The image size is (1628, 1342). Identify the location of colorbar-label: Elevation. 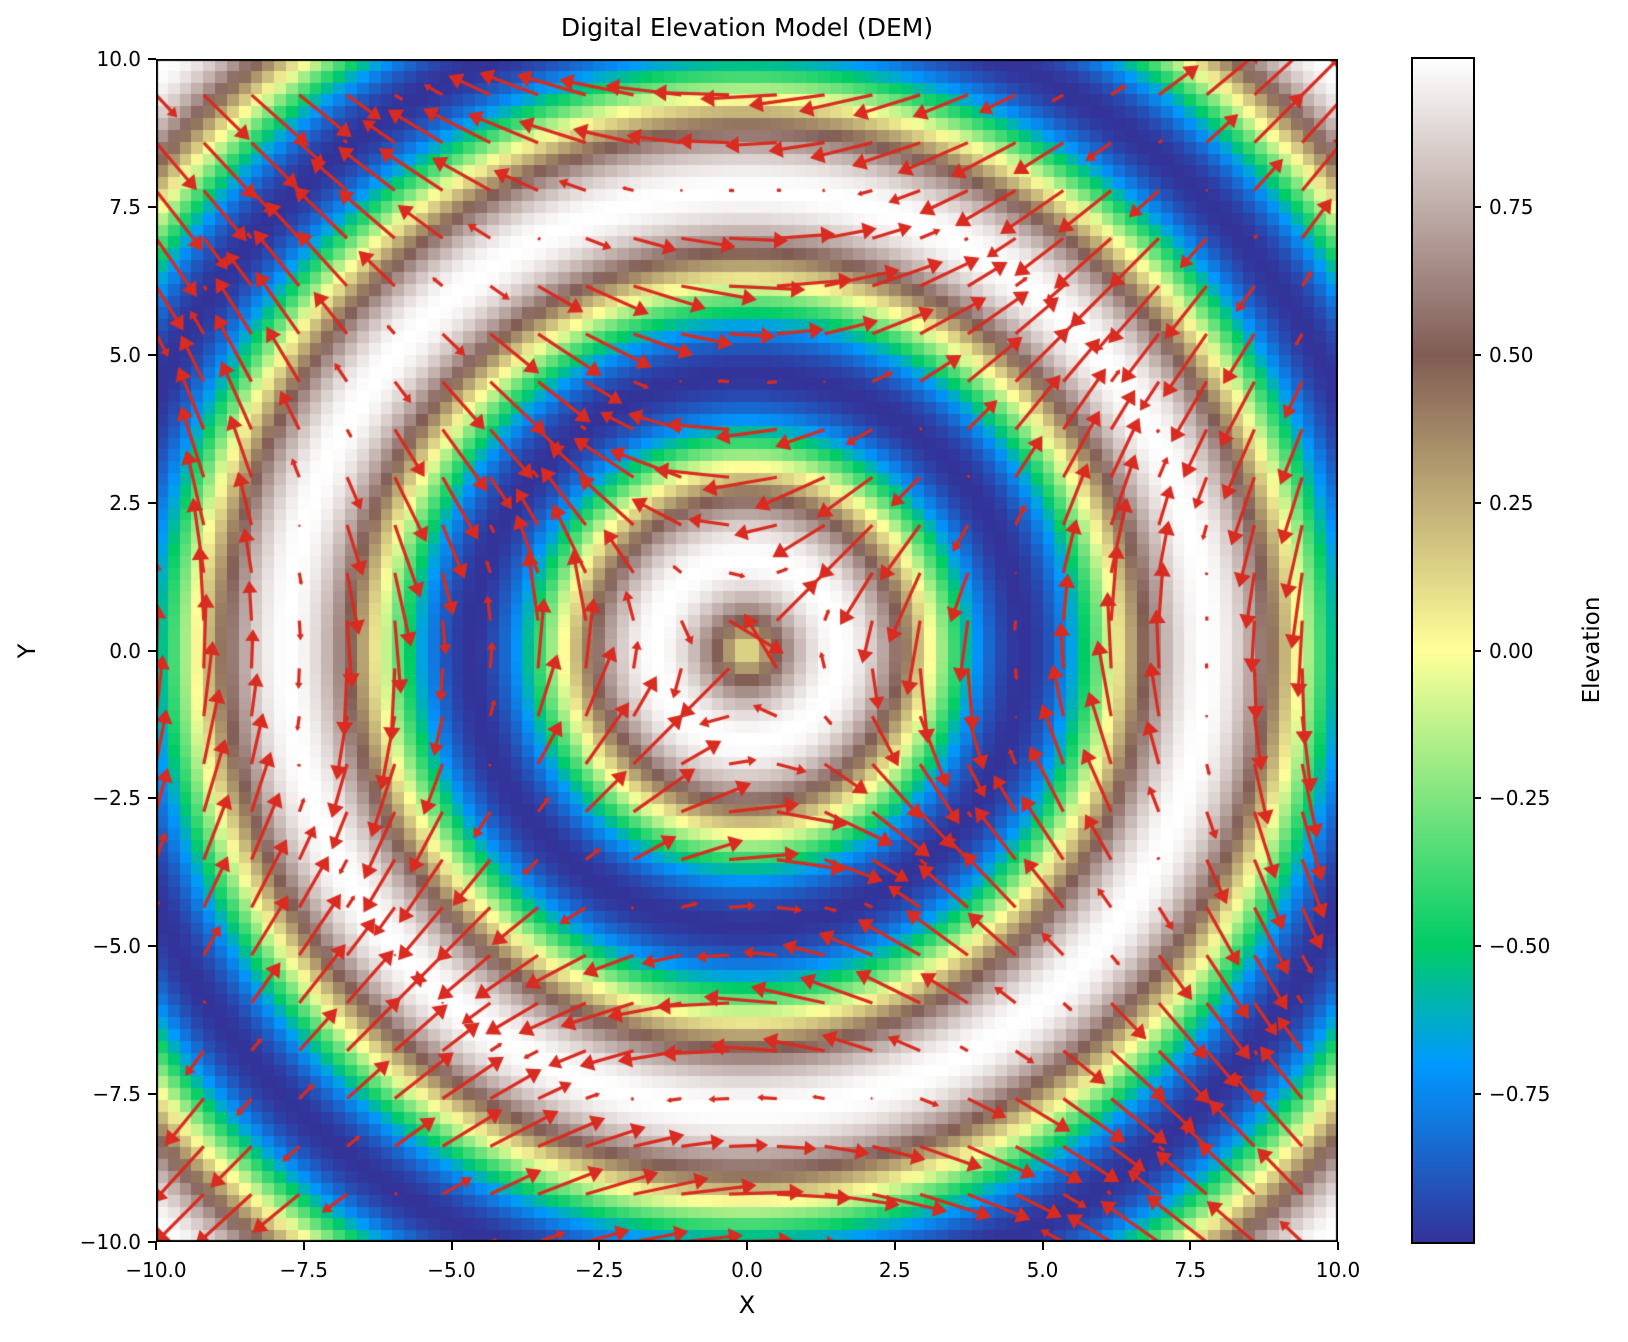
(1592, 650).